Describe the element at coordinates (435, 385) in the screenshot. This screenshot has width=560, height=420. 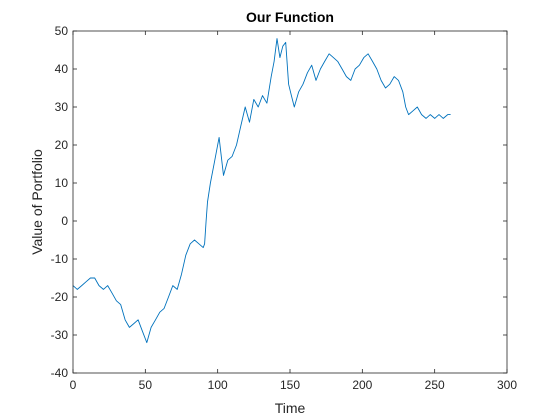
I see `x-tick-label: 250` at that location.